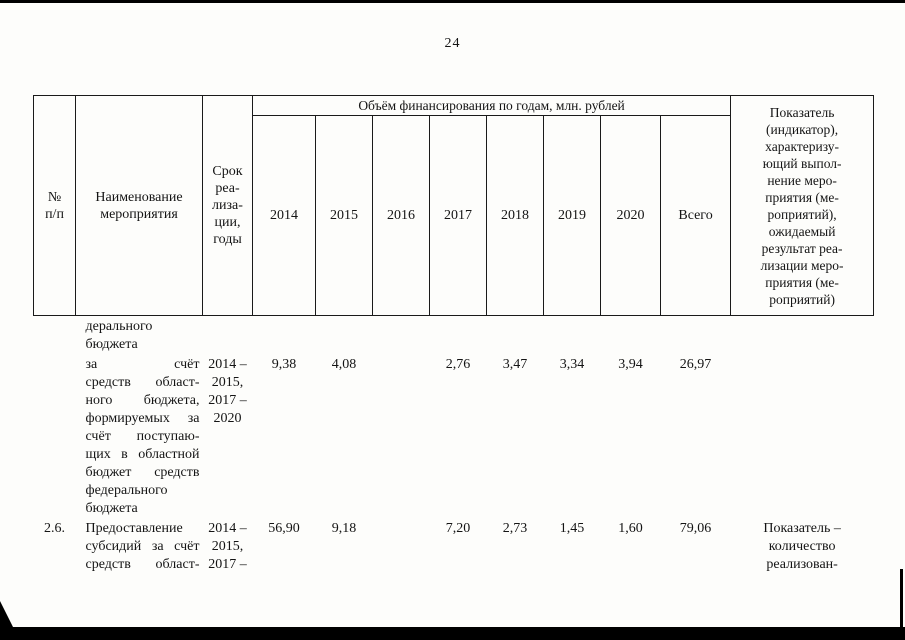 Image resolution: width=905 pixels, height=640 pixels. I want to click on header-year-2018: 2018, so click(515, 215).